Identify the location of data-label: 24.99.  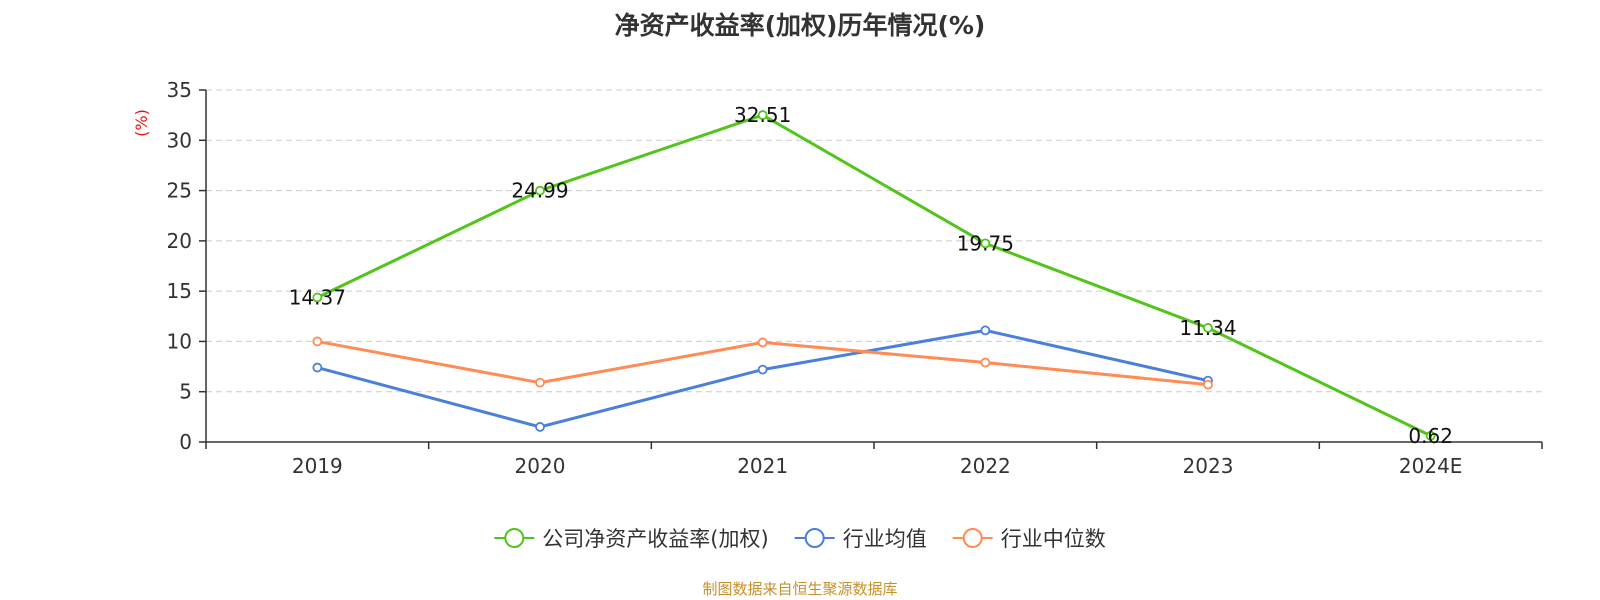
(539, 191).